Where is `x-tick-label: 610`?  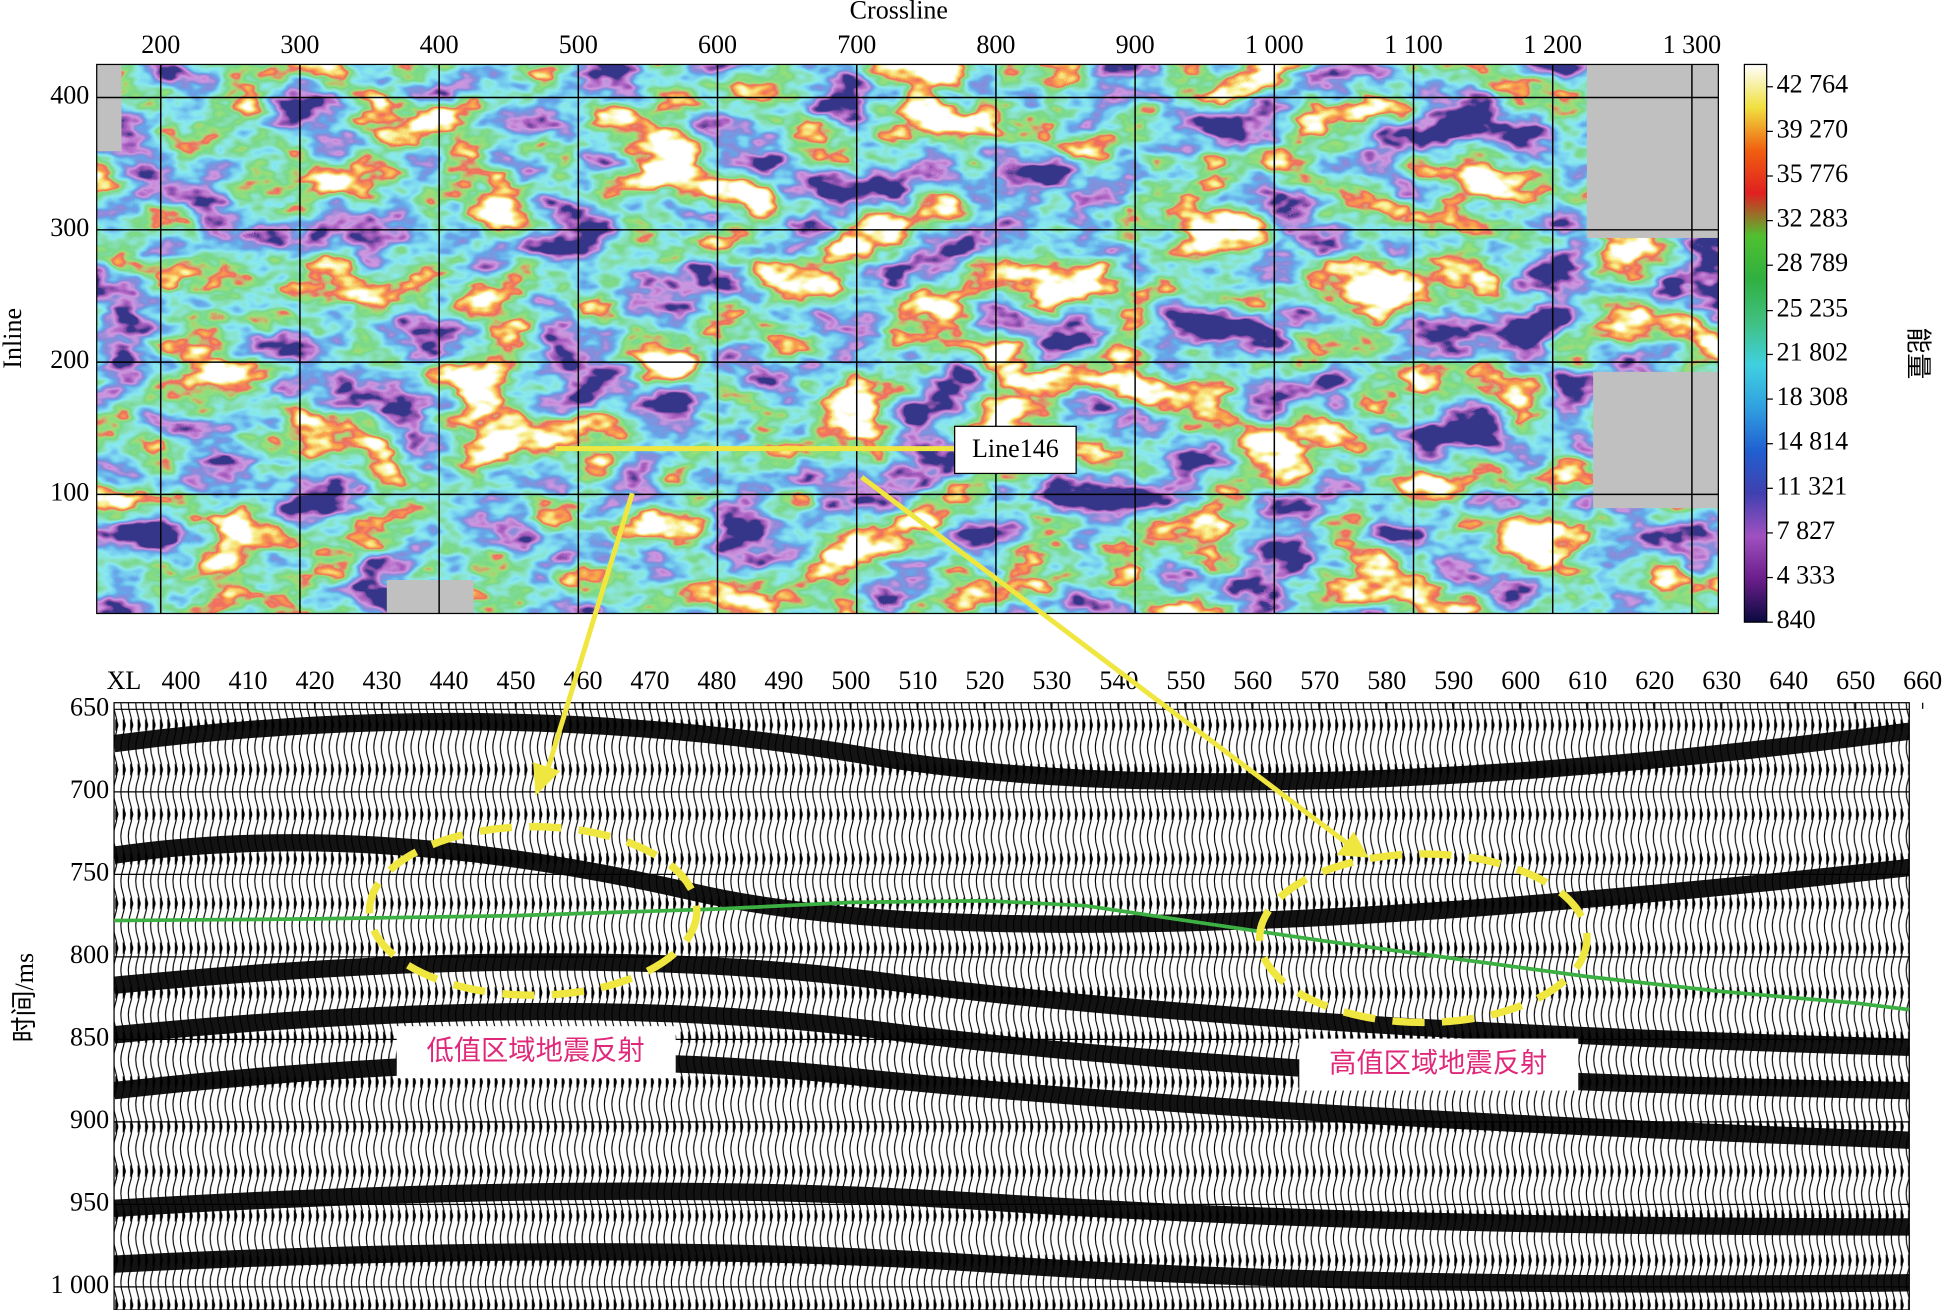
x-tick-label: 610 is located at coordinates (1587, 680).